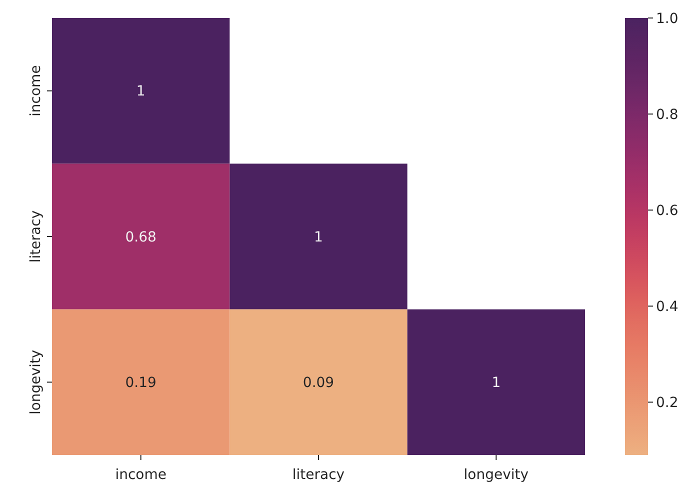 The image size is (686, 493). What do you see at coordinates (667, 307) in the screenshot?
I see `color-bar-label: 0.4` at bounding box center [667, 307].